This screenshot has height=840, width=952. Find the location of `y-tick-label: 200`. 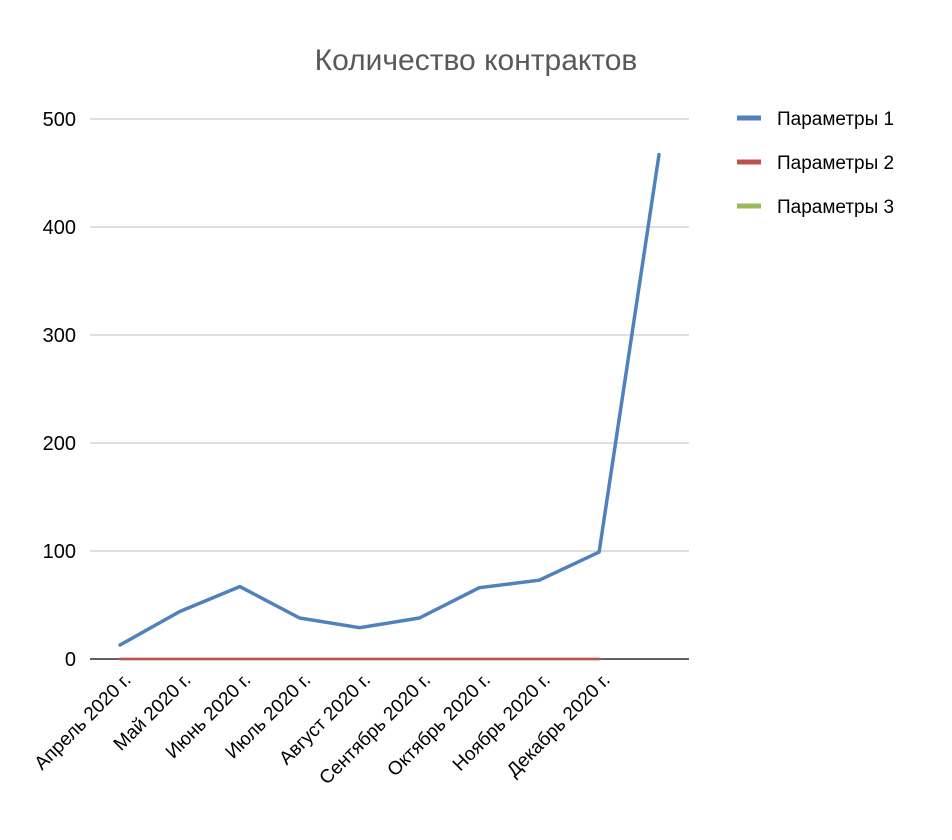

y-tick-label: 200 is located at coordinates (59, 444).